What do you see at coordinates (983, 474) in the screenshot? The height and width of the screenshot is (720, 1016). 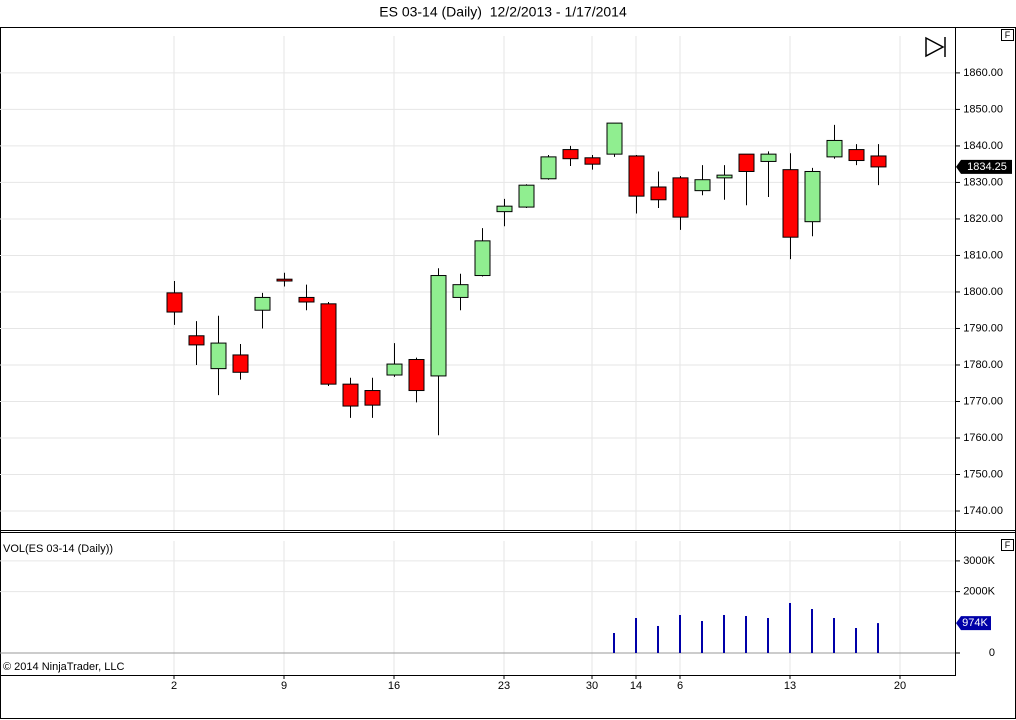 I see `y-tick-label: 1750.00` at bounding box center [983, 474].